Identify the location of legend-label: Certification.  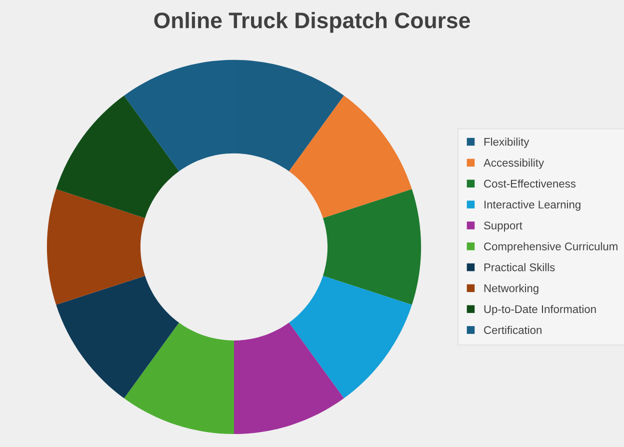
(513, 330).